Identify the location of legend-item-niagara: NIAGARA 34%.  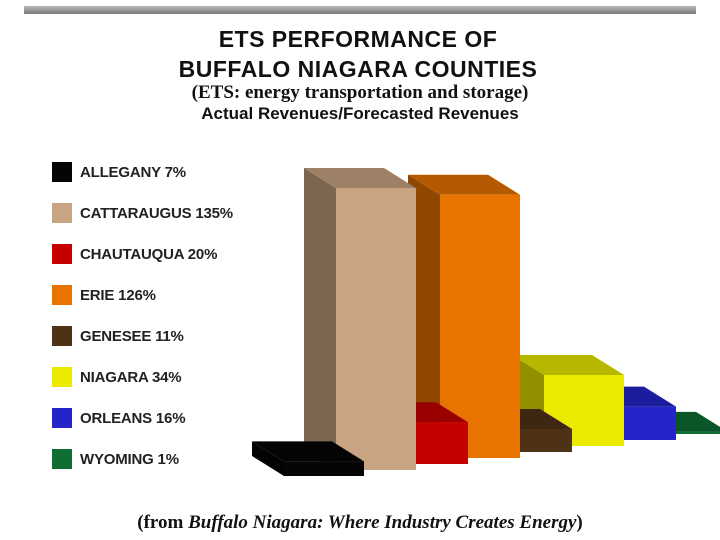
(117, 377).